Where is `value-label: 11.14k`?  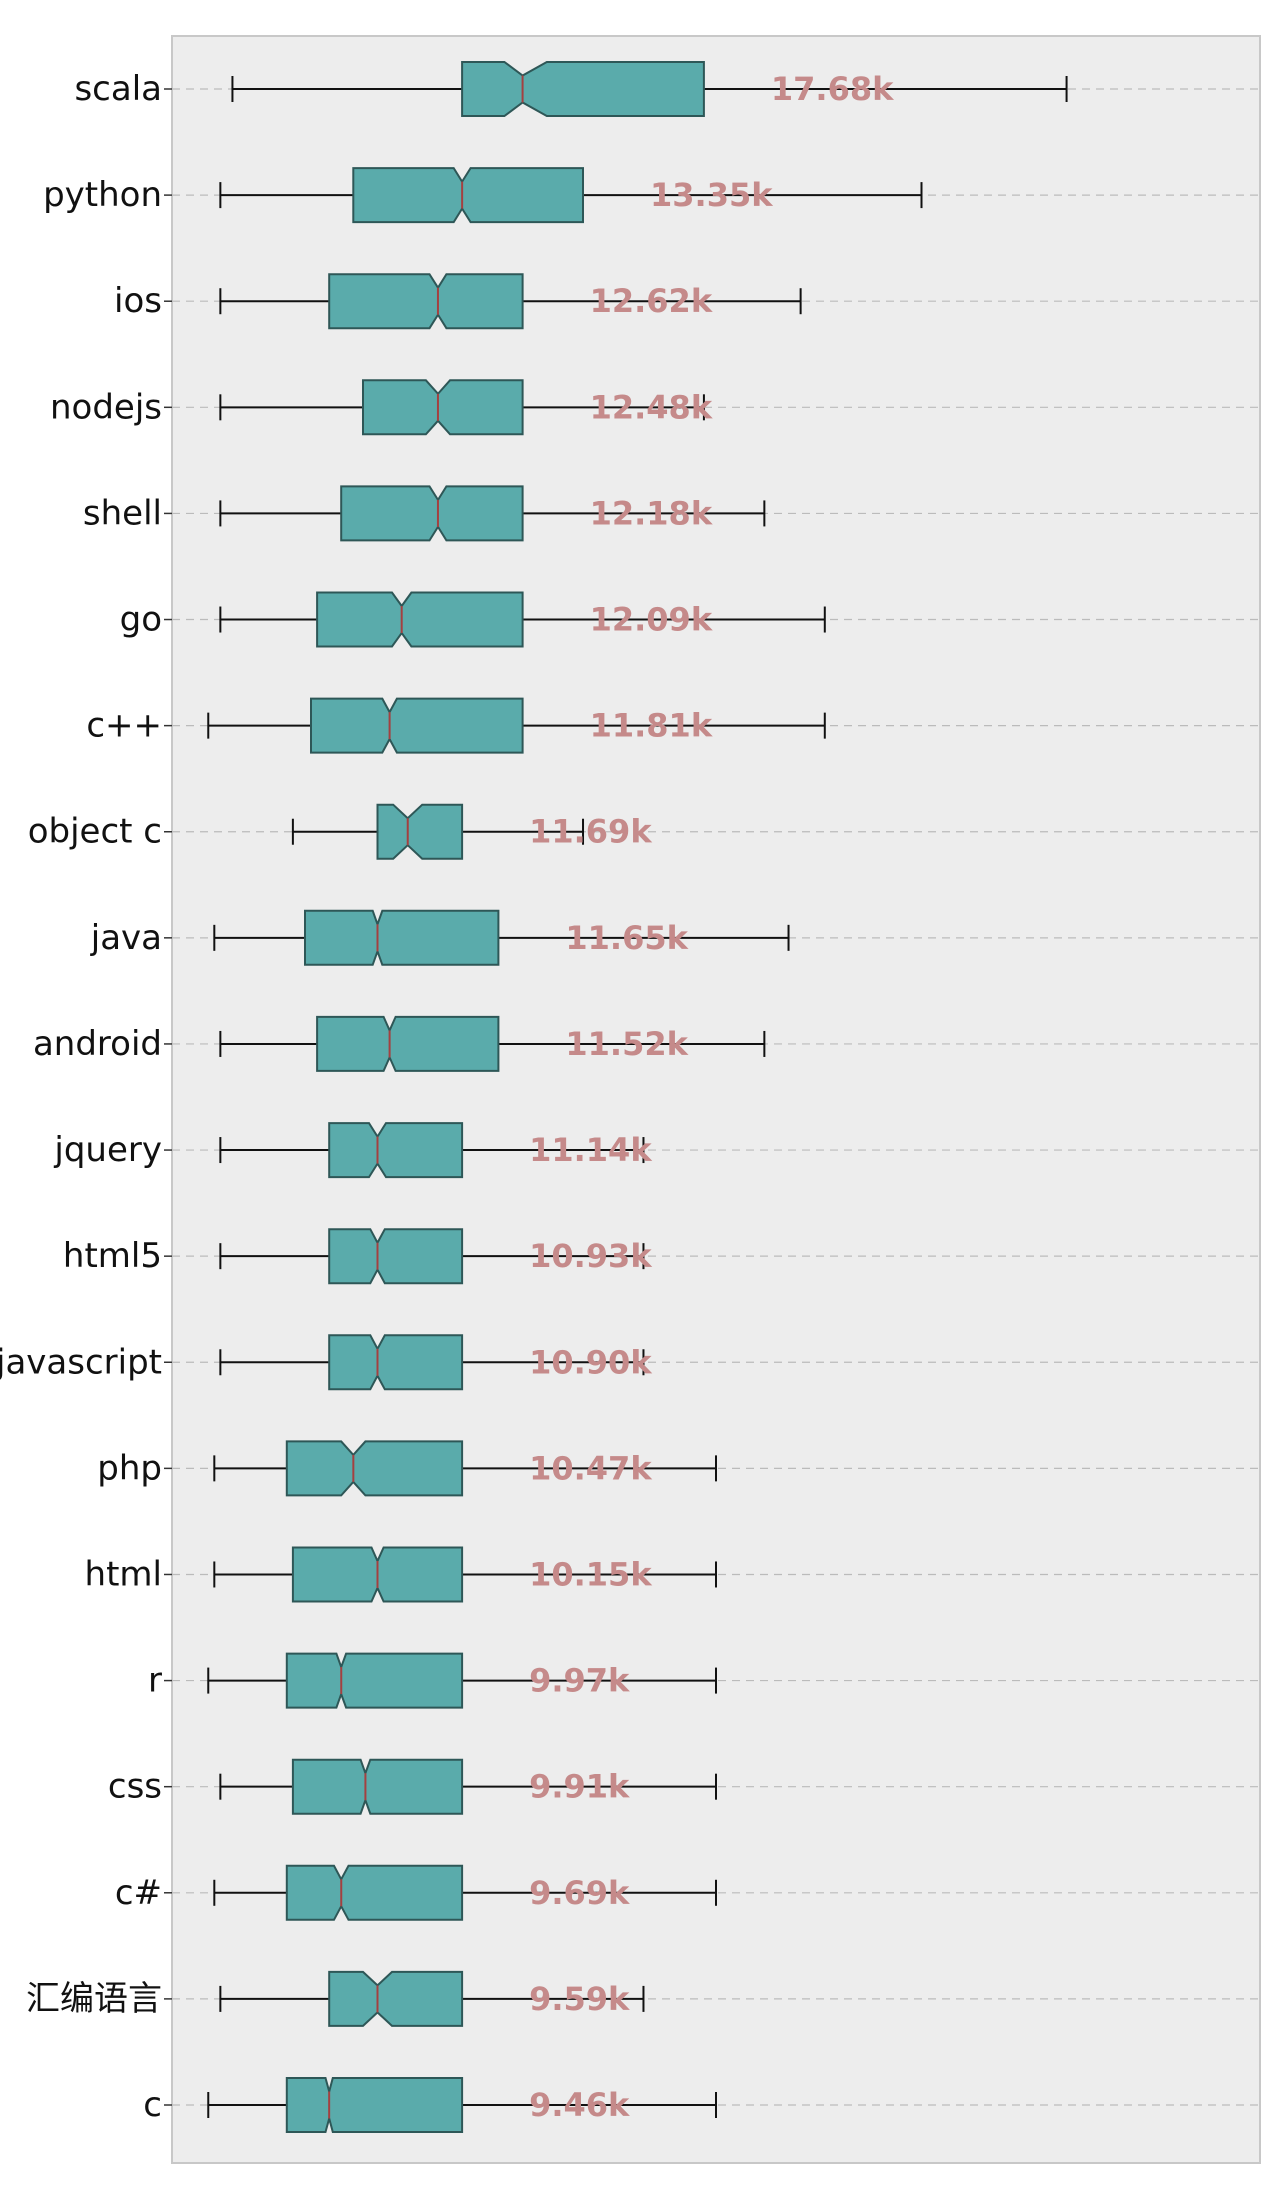
value-label: 11.14k is located at coordinates (590, 1150).